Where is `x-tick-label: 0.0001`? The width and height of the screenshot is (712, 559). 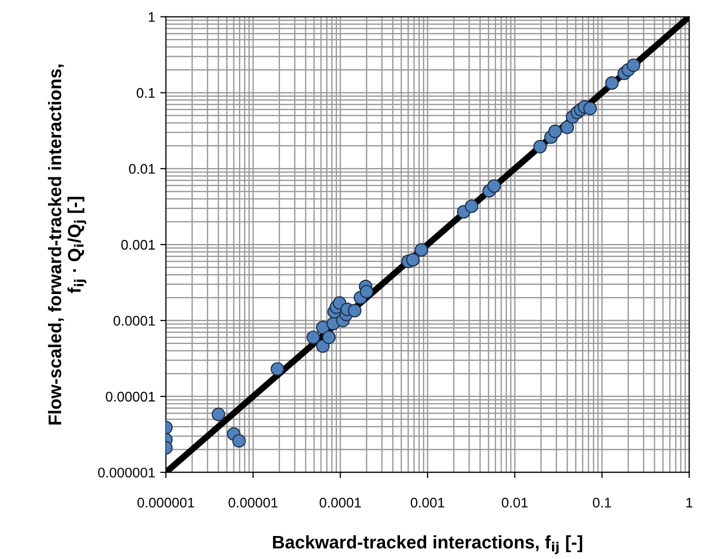 x-tick-label: 0.0001 is located at coordinates (340, 503).